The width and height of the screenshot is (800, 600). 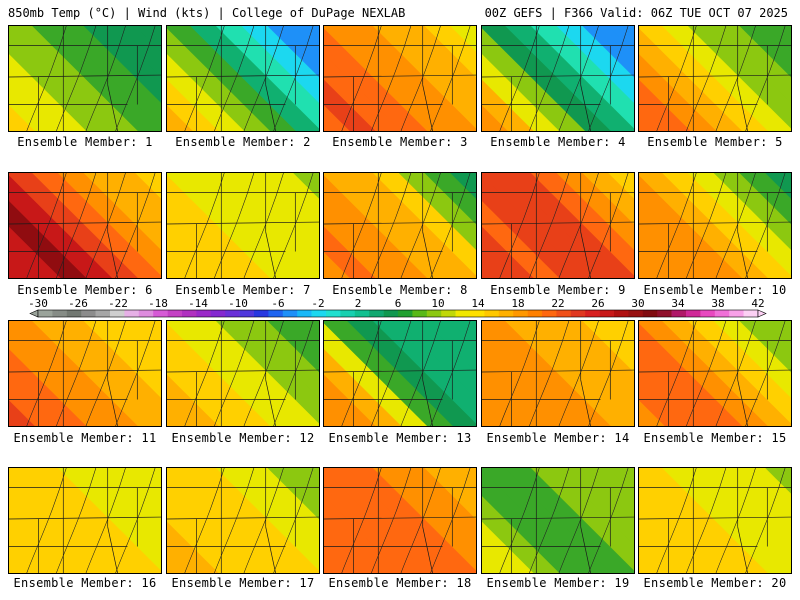 What do you see at coordinates (558, 290) in the screenshot?
I see `member-label: Ensemble Member: 9` at bounding box center [558, 290].